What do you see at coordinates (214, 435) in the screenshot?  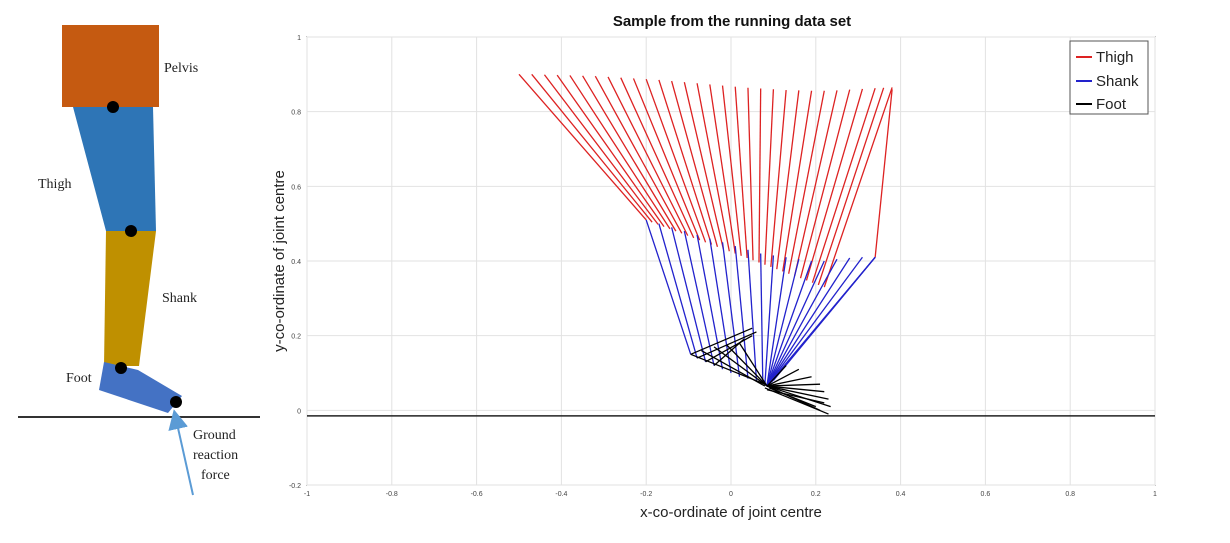 I see `grf-label-line1: Ground` at bounding box center [214, 435].